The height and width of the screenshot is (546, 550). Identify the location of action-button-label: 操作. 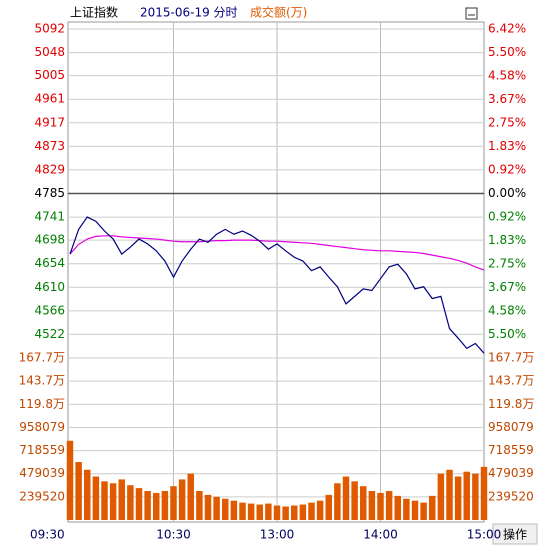
(515, 534).